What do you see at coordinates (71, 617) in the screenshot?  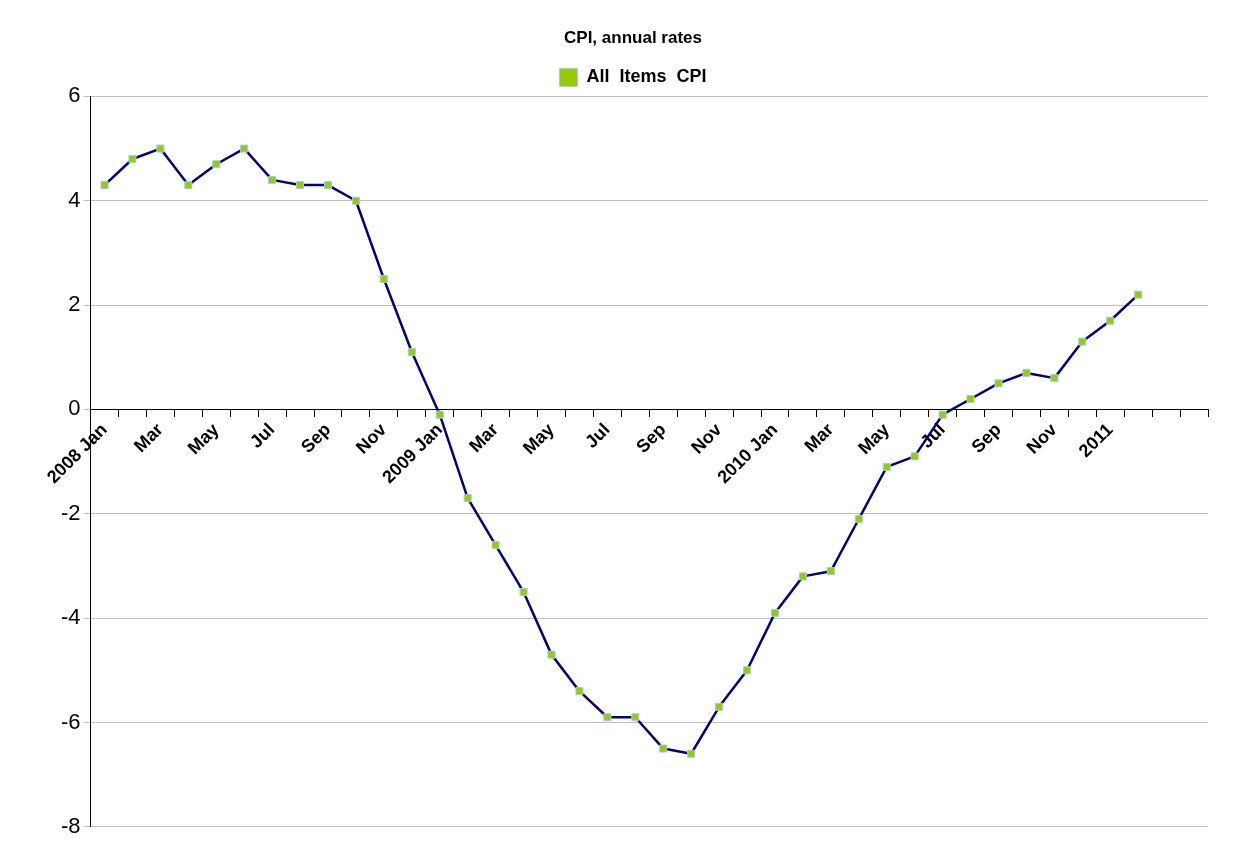 I see `y-tick-label: -4` at bounding box center [71, 617].